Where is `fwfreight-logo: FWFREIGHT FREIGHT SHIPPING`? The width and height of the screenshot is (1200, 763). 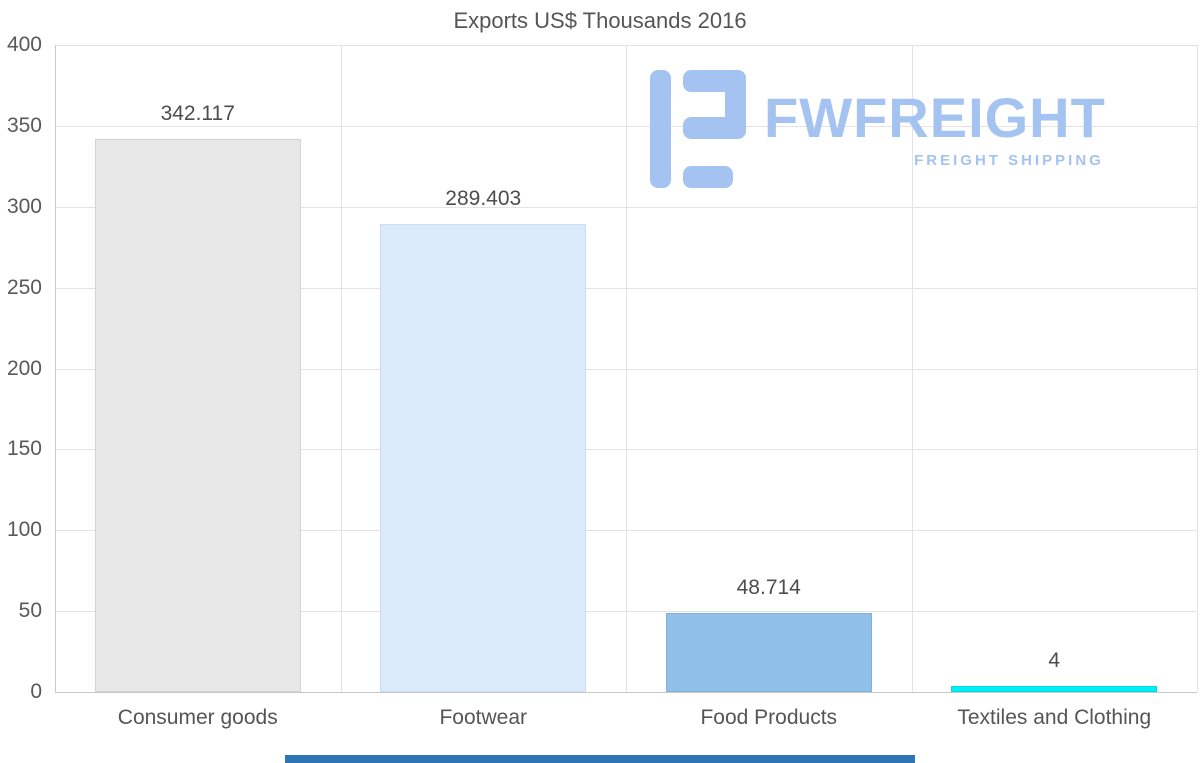 fwfreight-logo: FWFREIGHT FREIGHT SHIPPING is located at coordinates (878, 129).